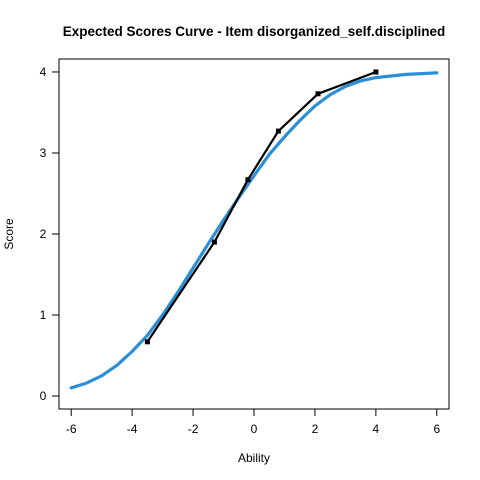 The image size is (480, 480). I want to click on y-axis: 0 1 2 3 4, so click(50, 234).